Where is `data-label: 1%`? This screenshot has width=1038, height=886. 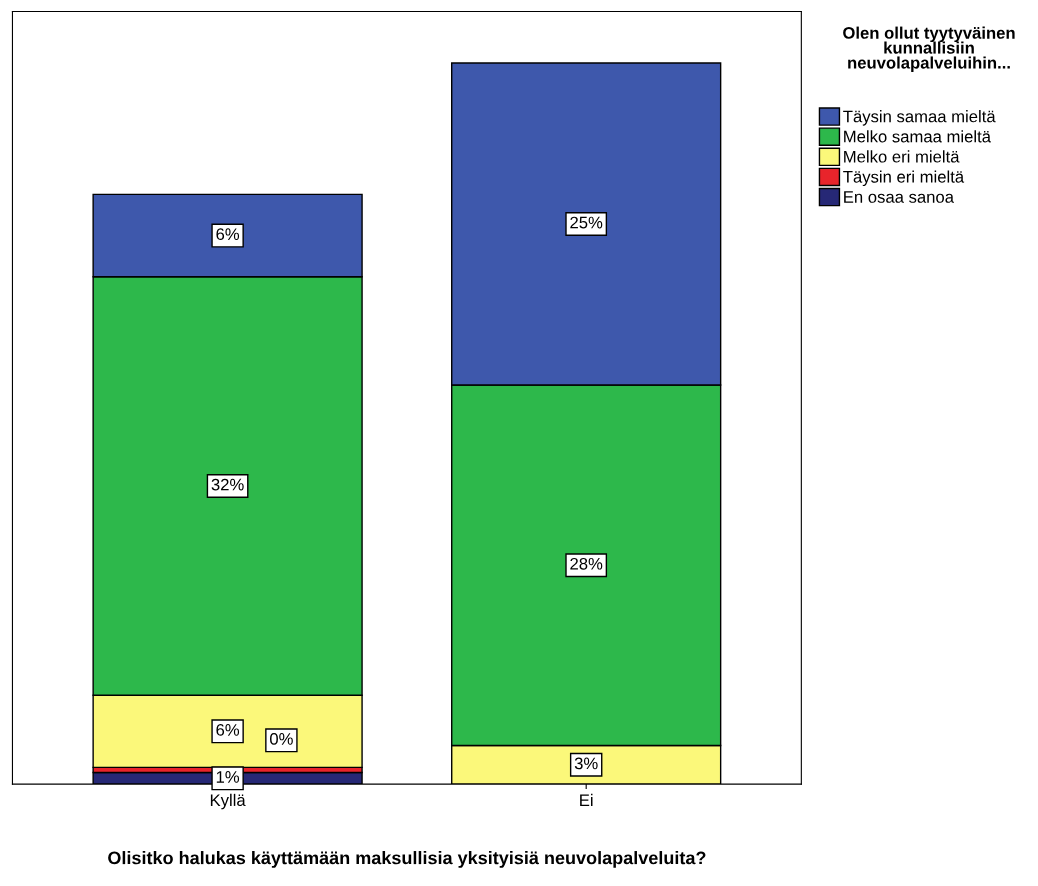
data-label: 1% is located at coordinates (228, 777).